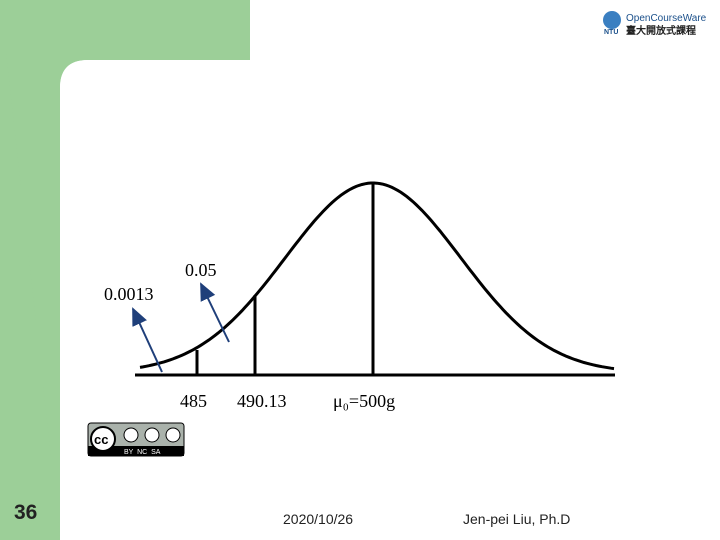  I want to click on arrow-alpha, so click(215, 312).